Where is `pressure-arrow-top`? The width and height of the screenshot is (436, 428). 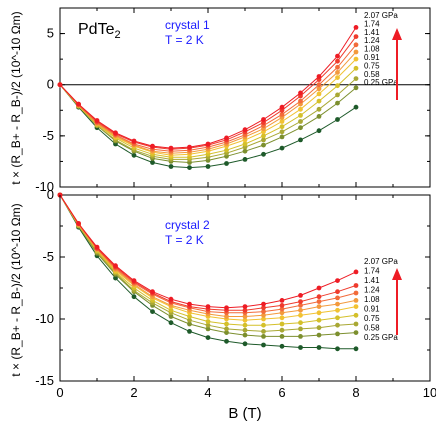 pressure-arrow-top is located at coordinates (397, 64).